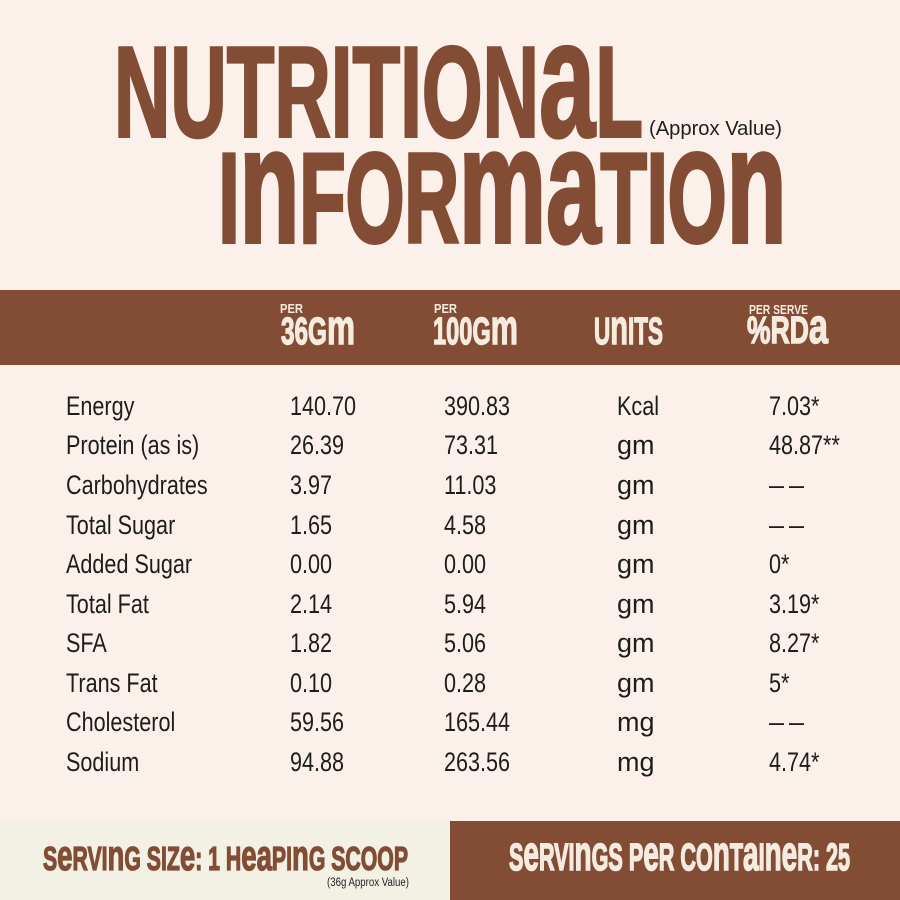 The image size is (900, 900). Describe the element at coordinates (628, 327) in the screenshot. I see `svg-text: UnITS` at that location.